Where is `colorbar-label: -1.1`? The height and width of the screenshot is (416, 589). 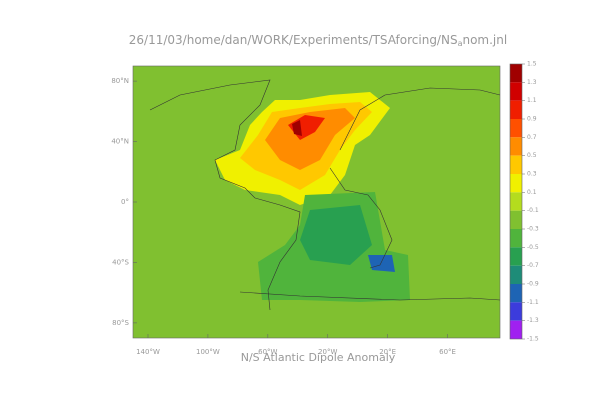
colorbar-label: -1.1 is located at coordinates (533, 302).